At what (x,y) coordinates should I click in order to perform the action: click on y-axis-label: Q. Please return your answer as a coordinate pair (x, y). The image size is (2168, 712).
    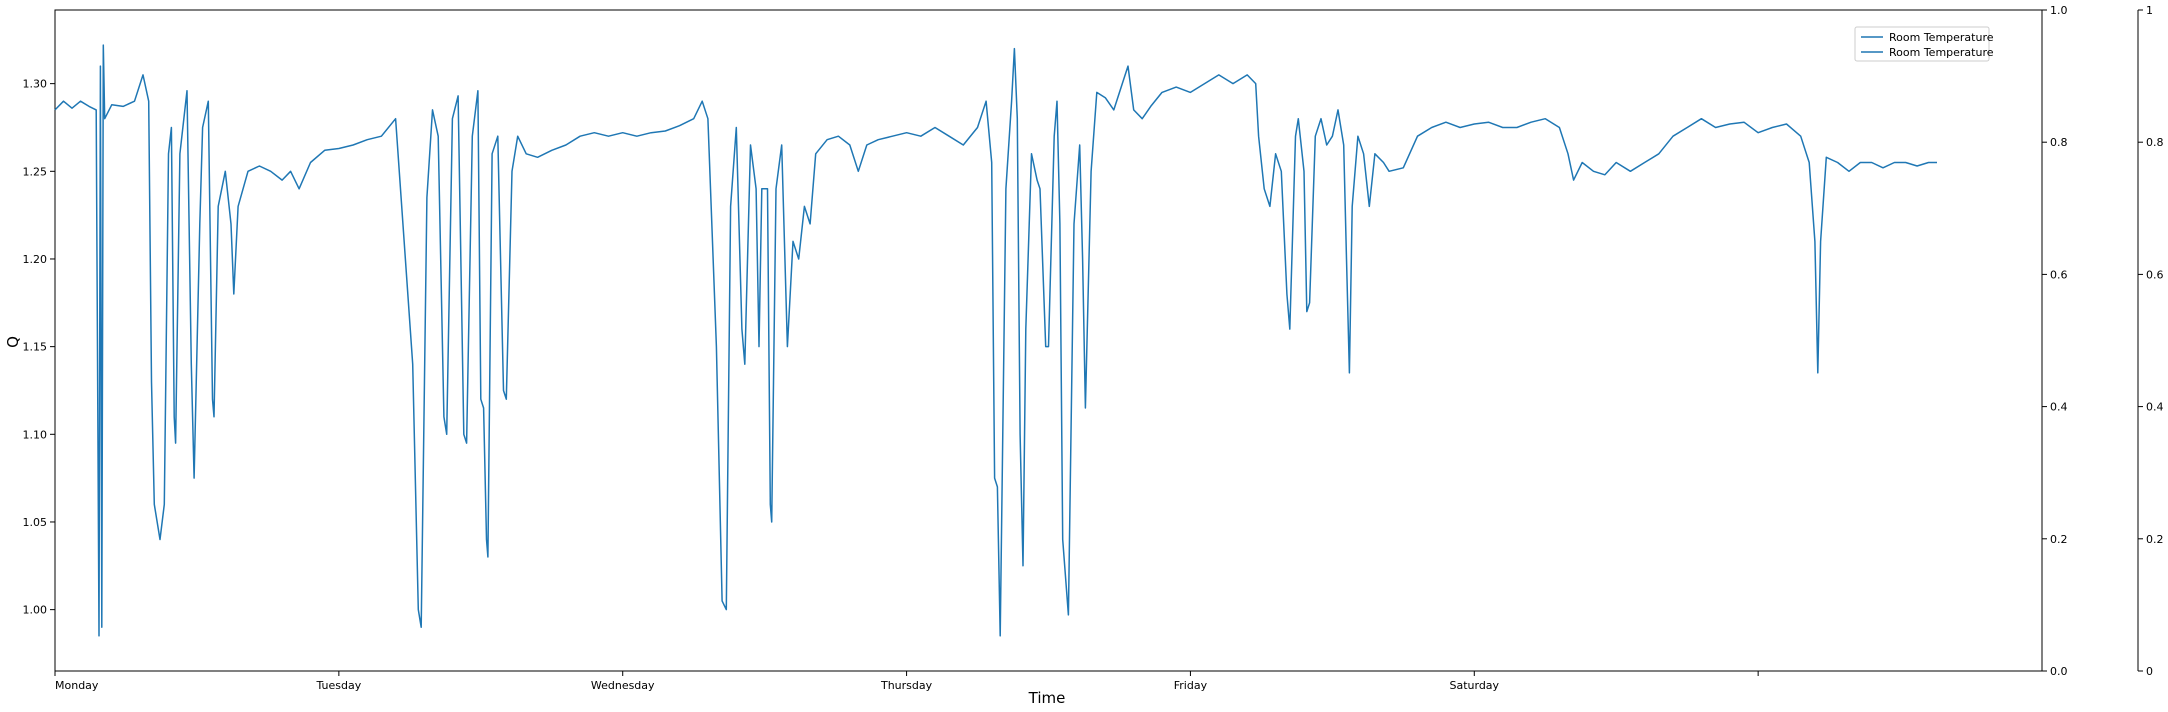
    Looking at the image, I should click on (13, 342).